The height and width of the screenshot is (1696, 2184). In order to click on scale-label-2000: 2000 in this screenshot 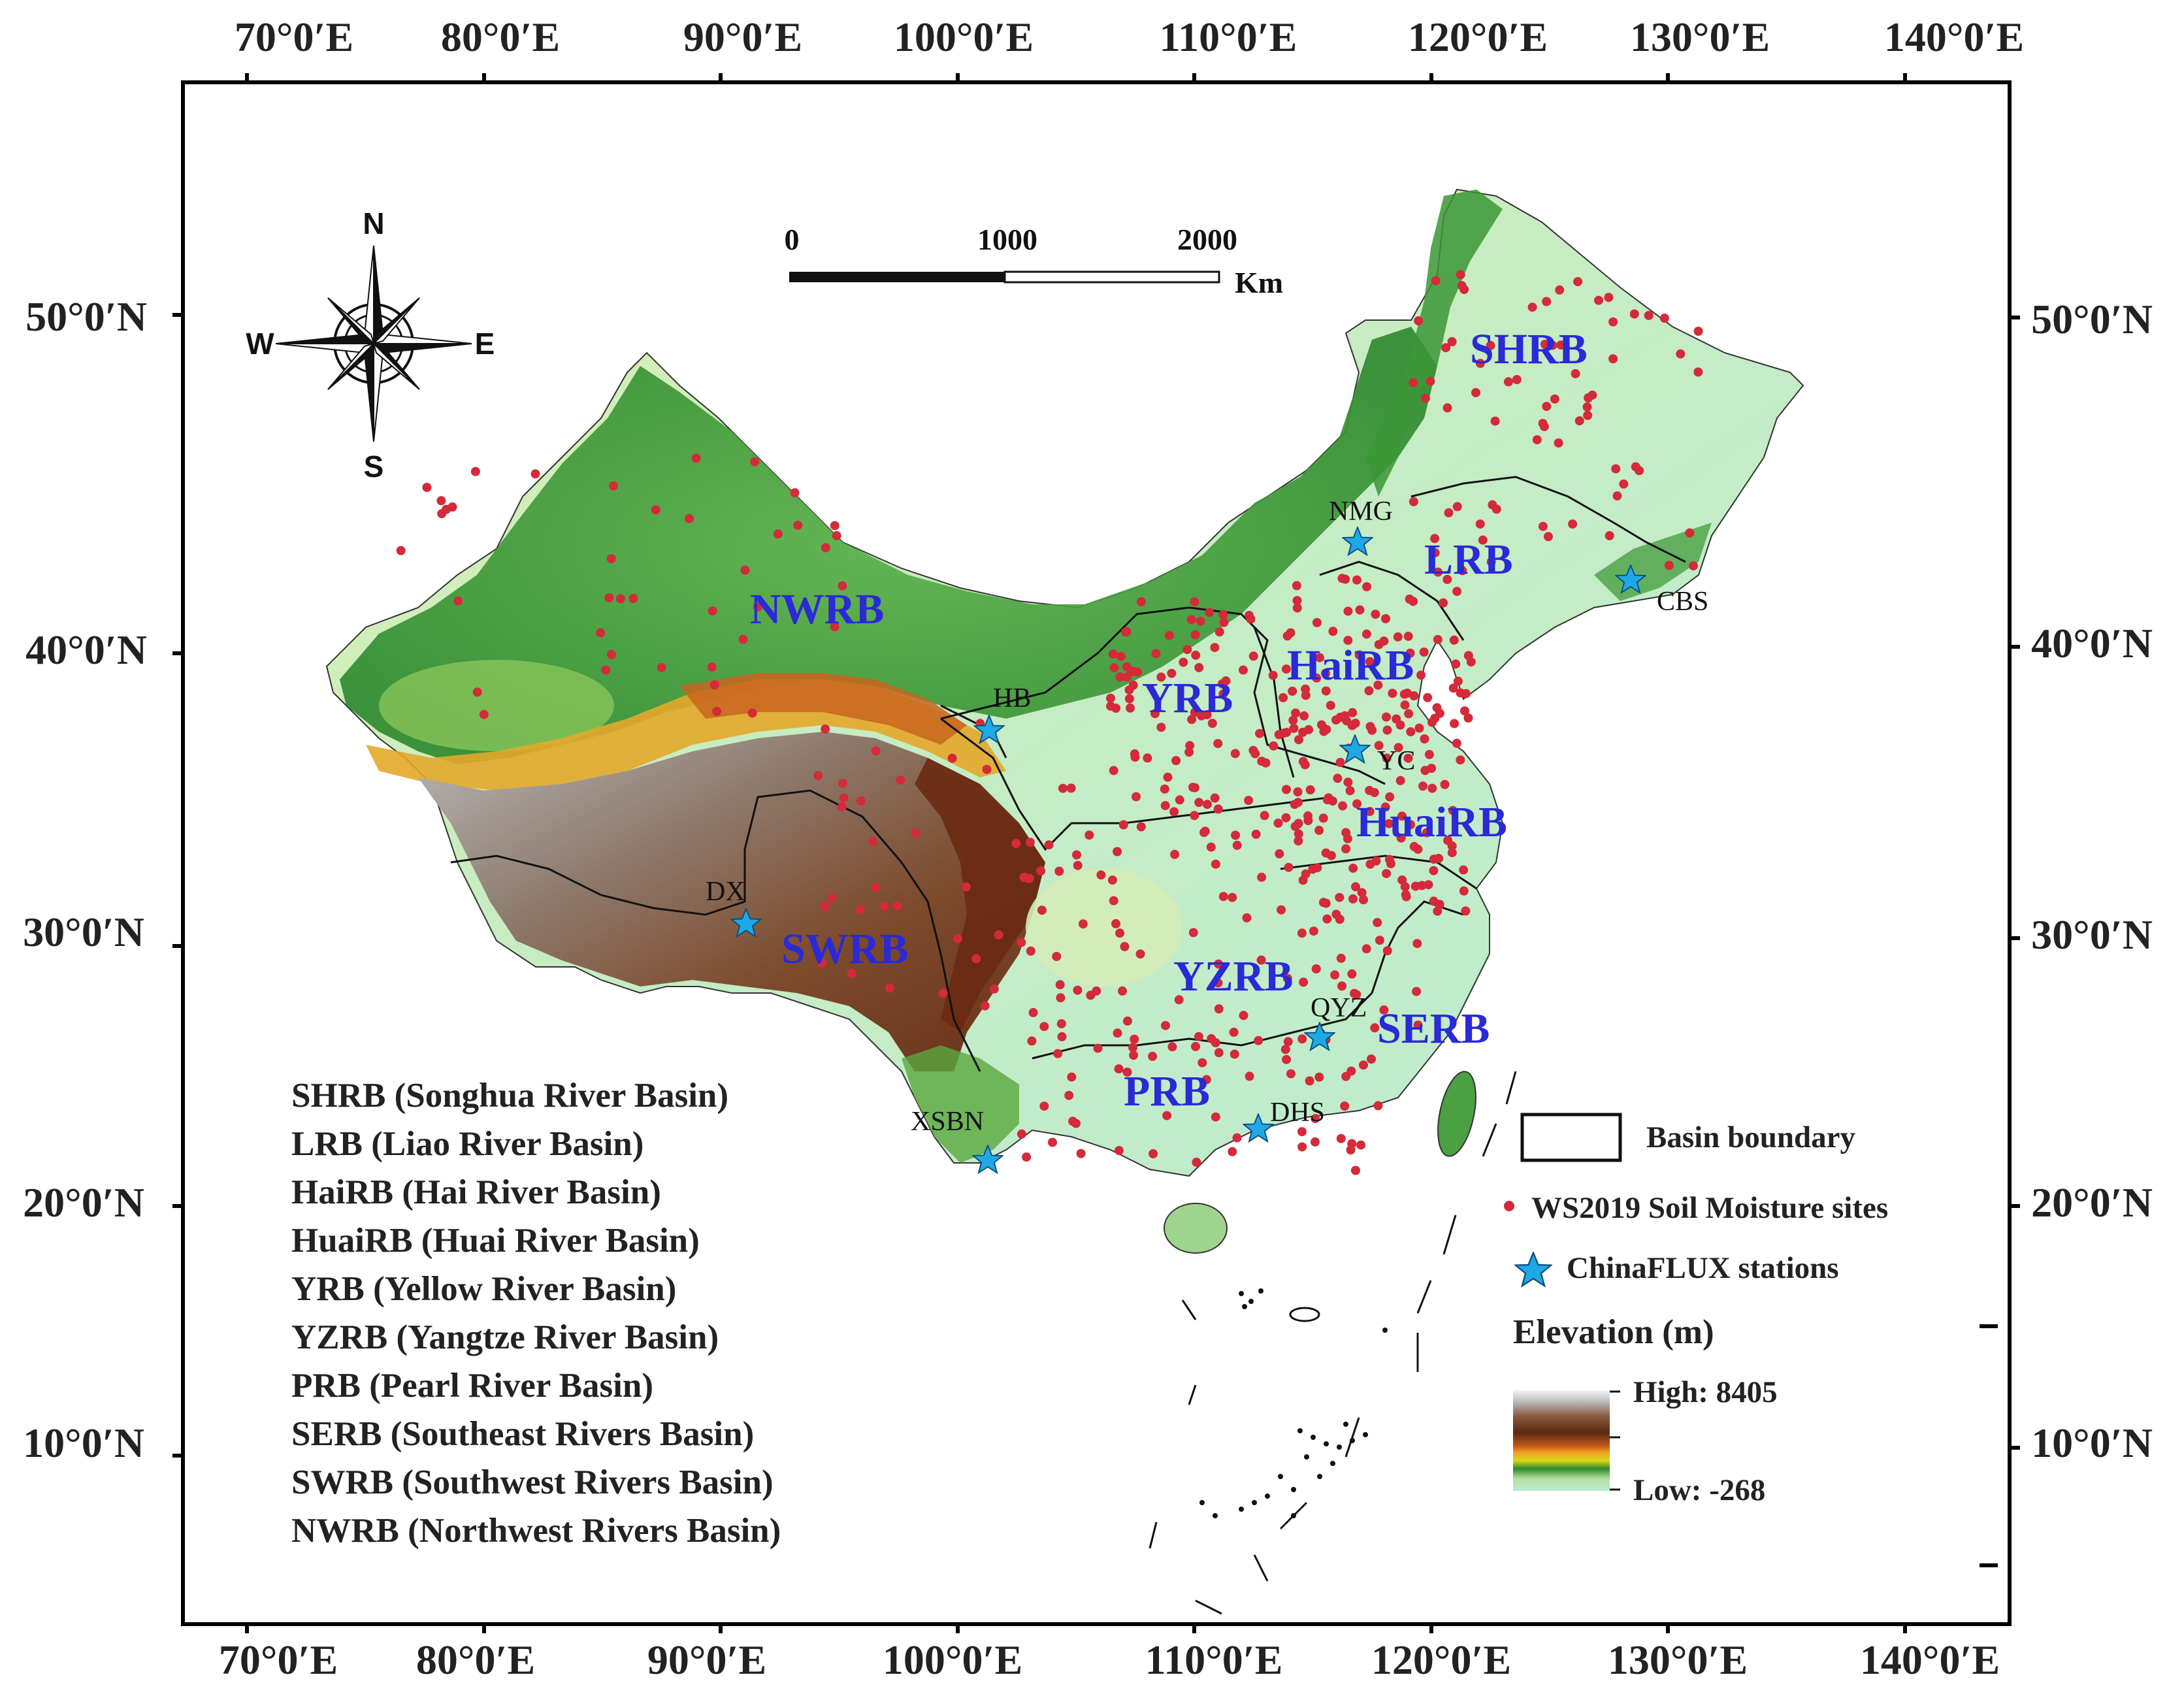, I will do `click(1207, 239)`.